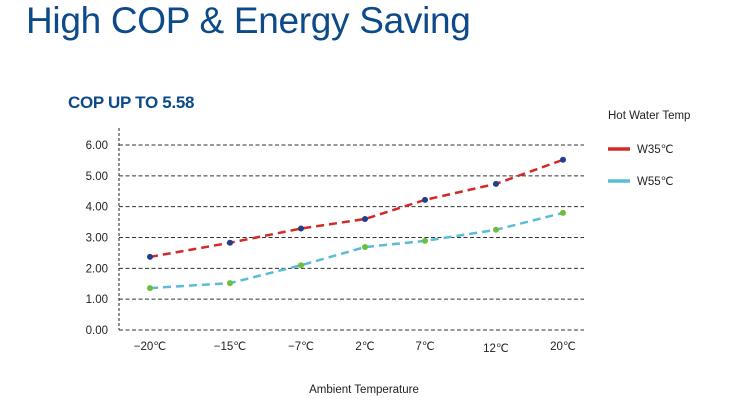 The height and width of the screenshot is (400, 750). I want to click on legend-label: W35℃, so click(655, 150).